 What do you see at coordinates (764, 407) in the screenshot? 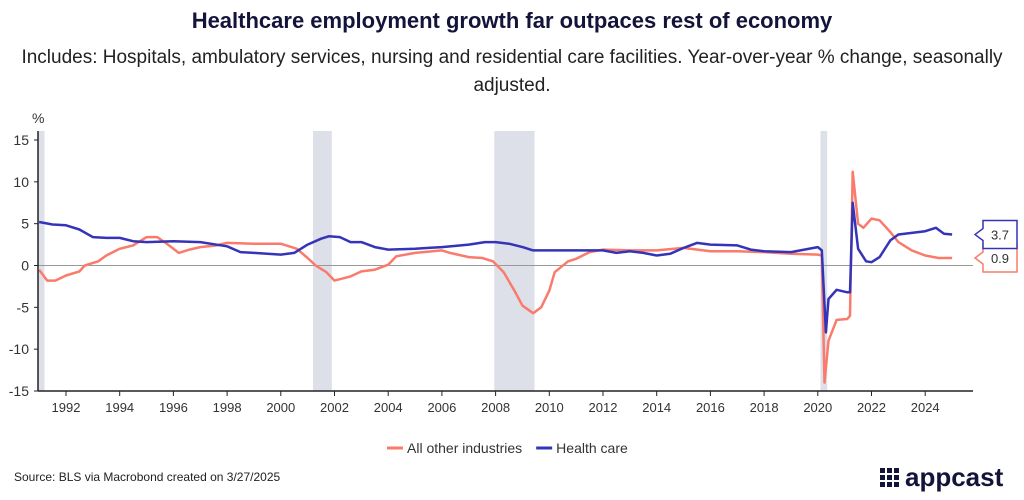
I see `x-tick-label: 2018` at bounding box center [764, 407].